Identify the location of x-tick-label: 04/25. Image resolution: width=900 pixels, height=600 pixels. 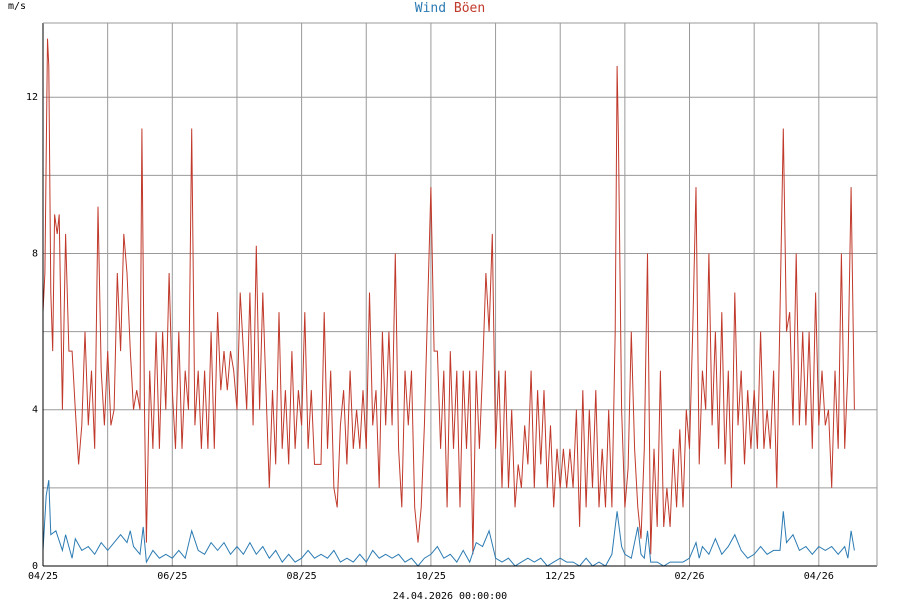
(43, 576).